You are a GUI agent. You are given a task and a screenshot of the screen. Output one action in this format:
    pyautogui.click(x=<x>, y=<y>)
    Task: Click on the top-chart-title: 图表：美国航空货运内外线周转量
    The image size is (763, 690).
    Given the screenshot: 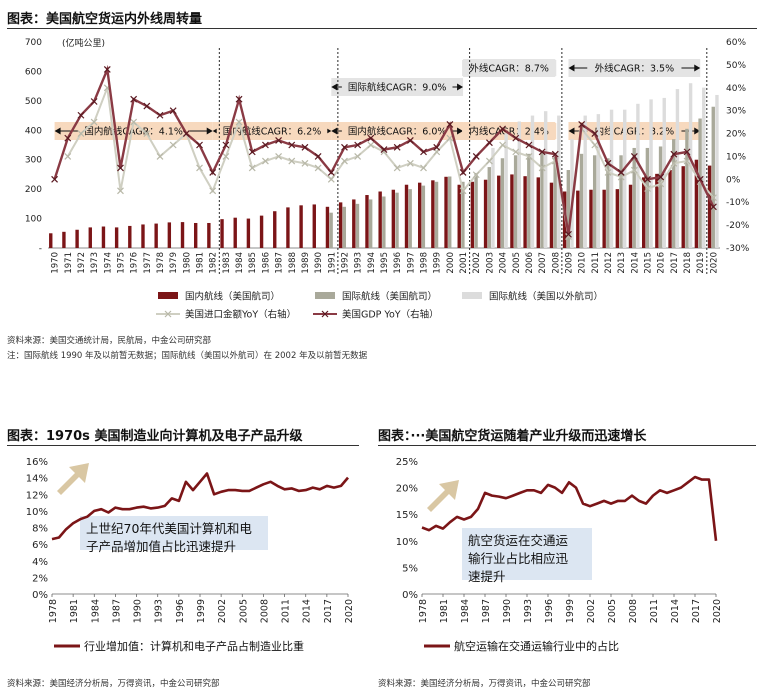 What is the action you would take?
    pyautogui.click(x=105, y=19)
    